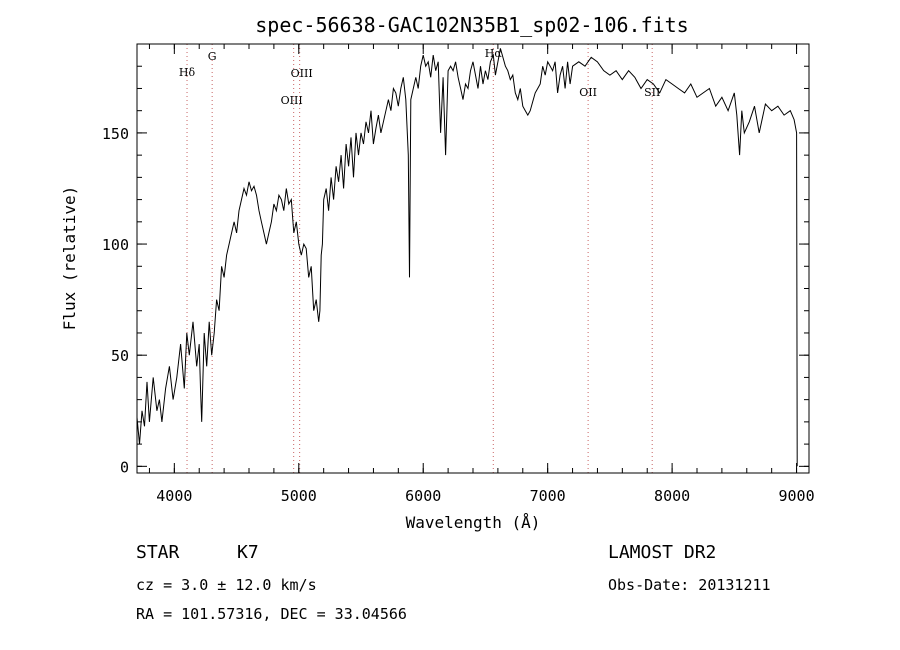 This screenshot has width=900, height=650. Describe the element at coordinates (652, 92) in the screenshot. I see `line-marker-label: SII` at that location.